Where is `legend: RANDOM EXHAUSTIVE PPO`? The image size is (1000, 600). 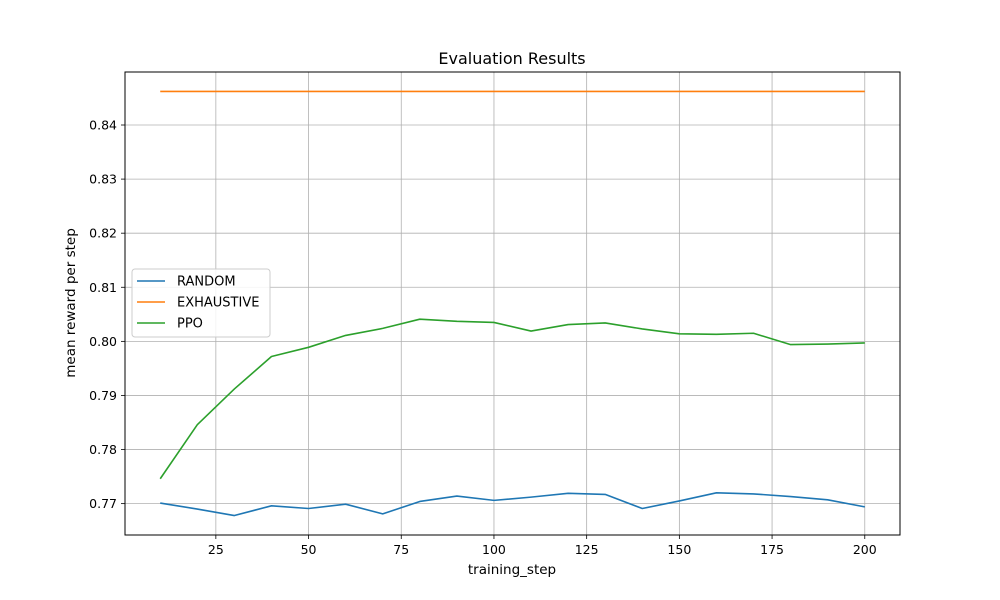 legend: RANDOM EXHAUSTIVE PPO is located at coordinates (201, 303).